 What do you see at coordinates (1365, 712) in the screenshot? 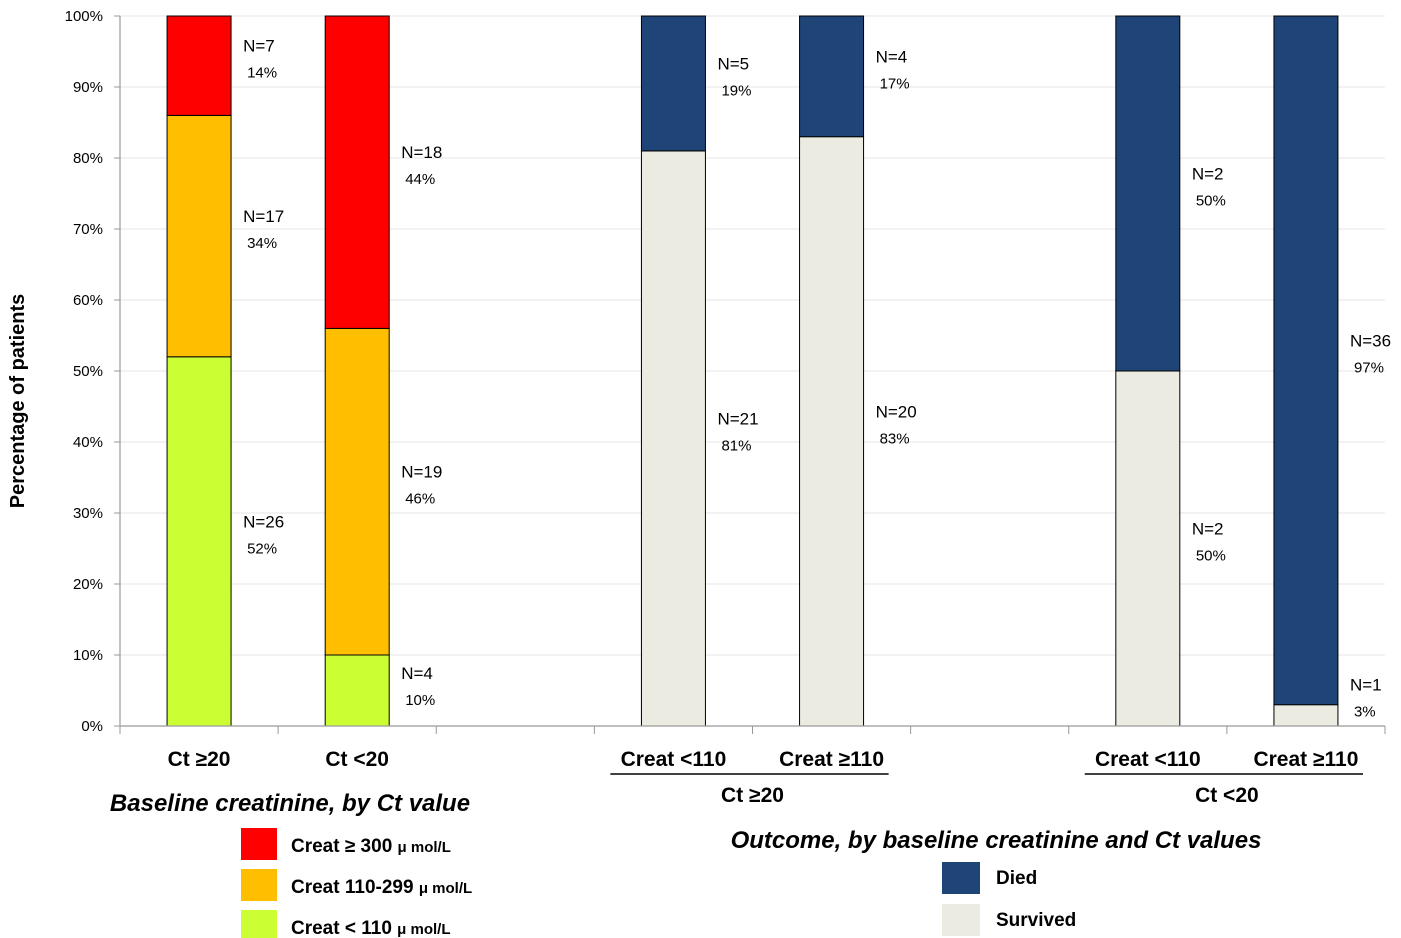
I see `segment-percent-label: 3%` at bounding box center [1365, 712].